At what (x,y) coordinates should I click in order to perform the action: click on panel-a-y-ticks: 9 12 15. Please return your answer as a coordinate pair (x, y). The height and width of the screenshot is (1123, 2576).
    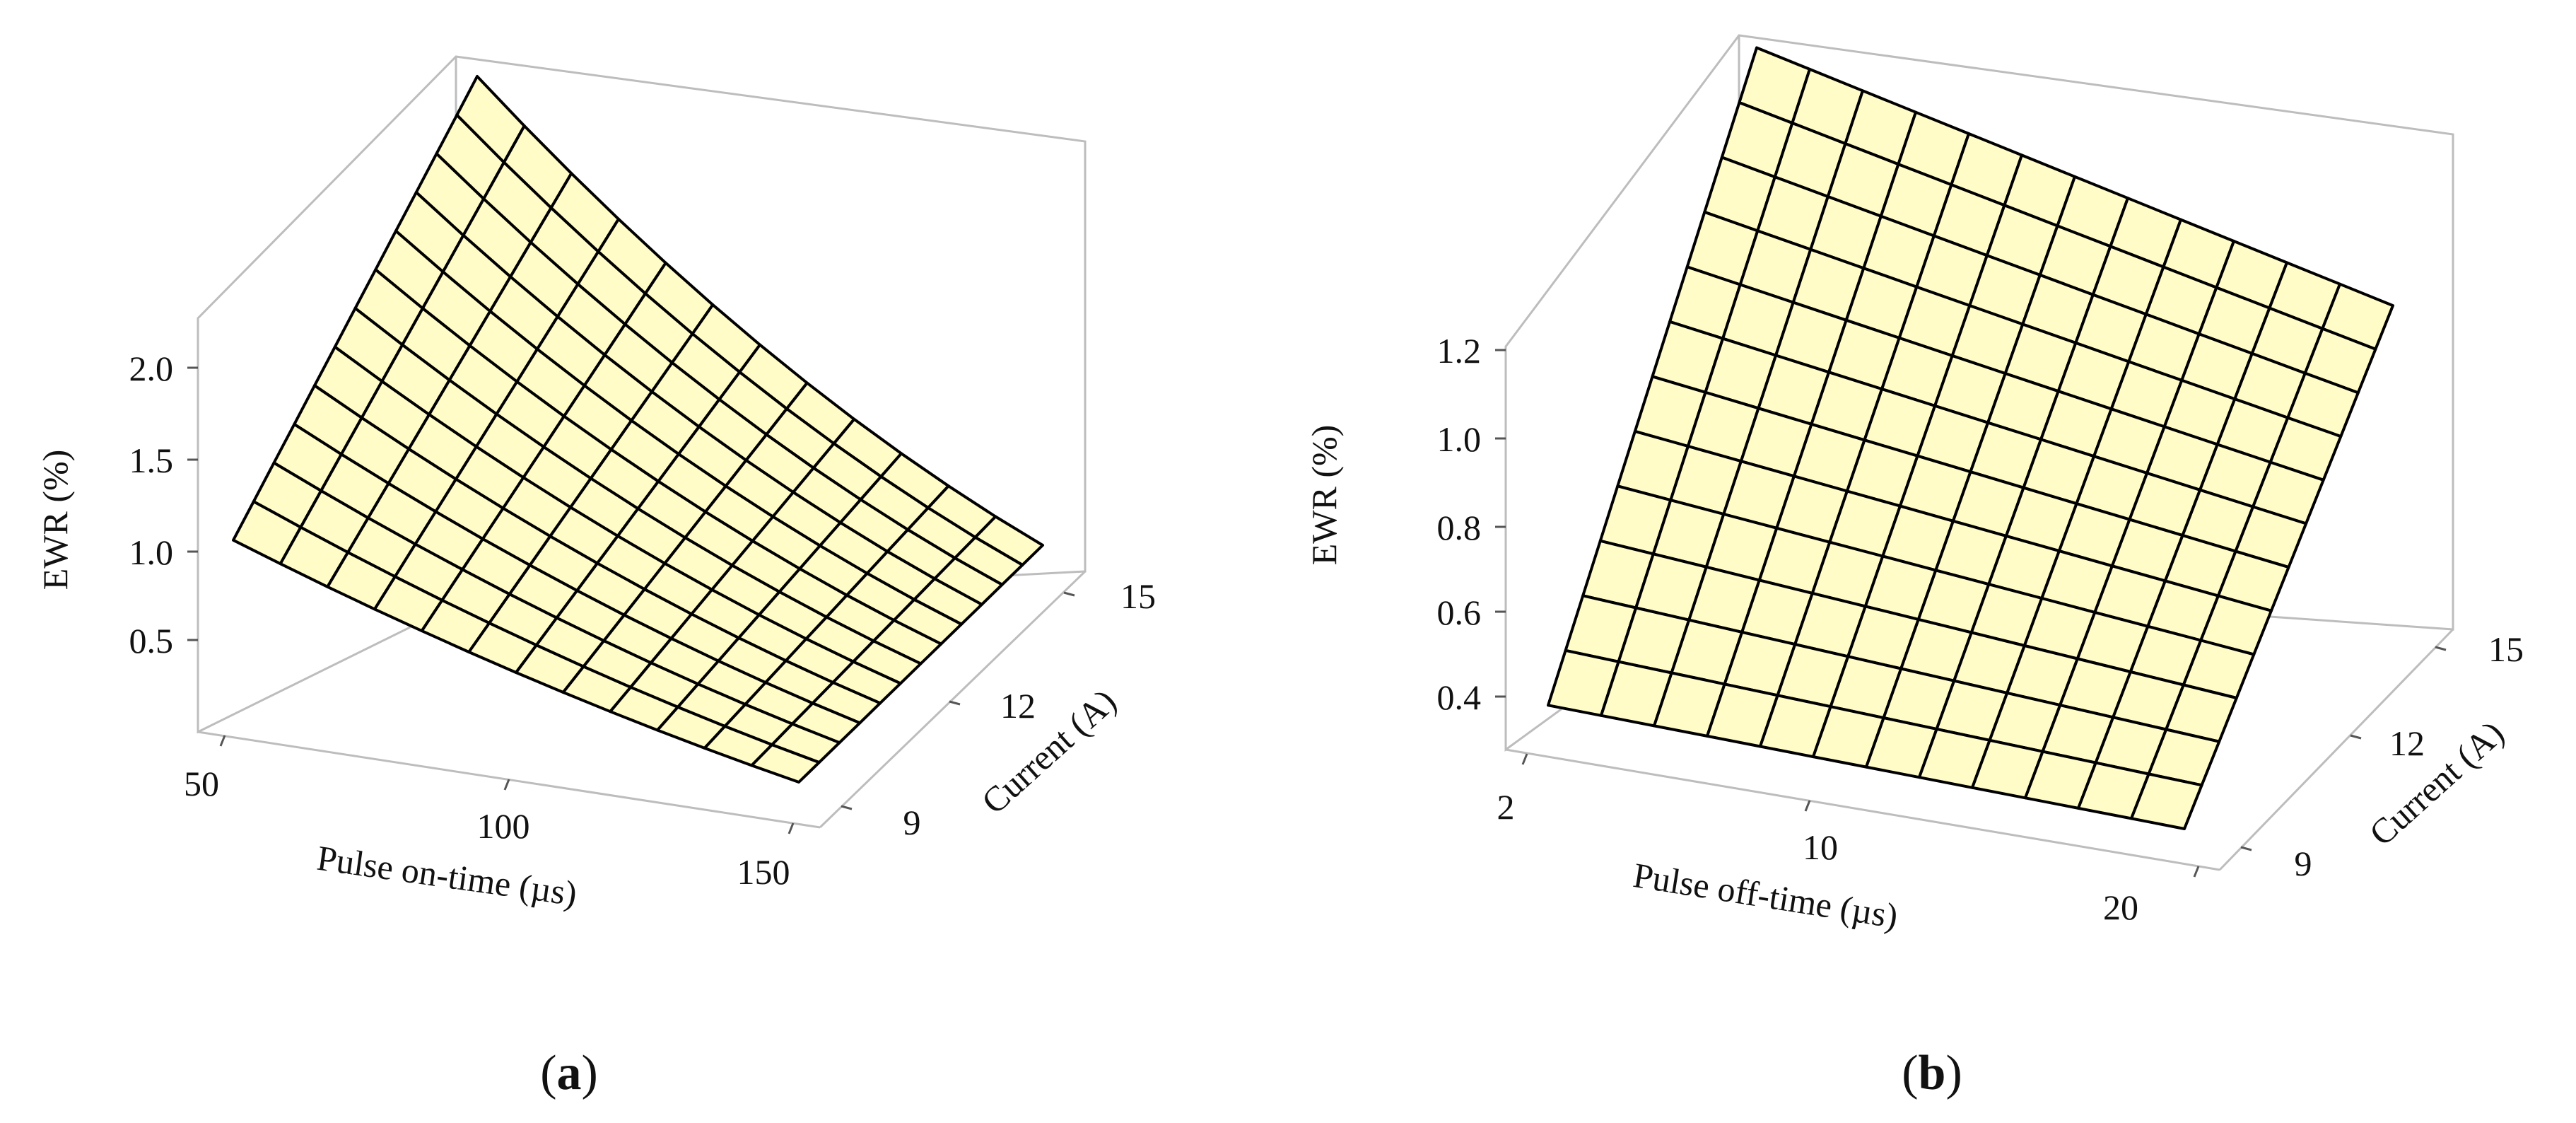
    Looking at the image, I should click on (999, 709).